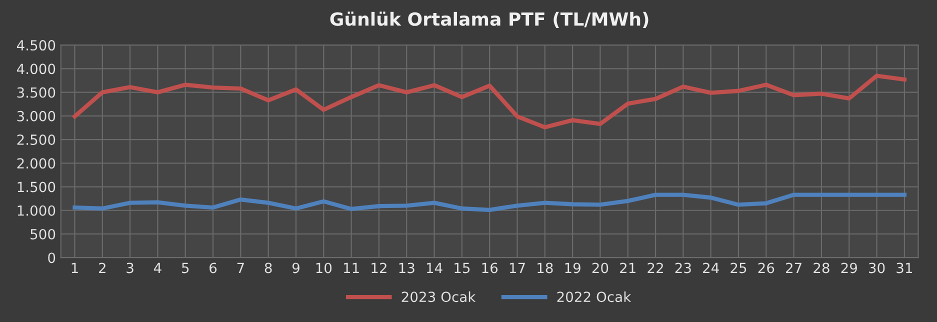  Describe the element at coordinates (296, 268) in the screenshot. I see `x-tick-label: 9` at that location.